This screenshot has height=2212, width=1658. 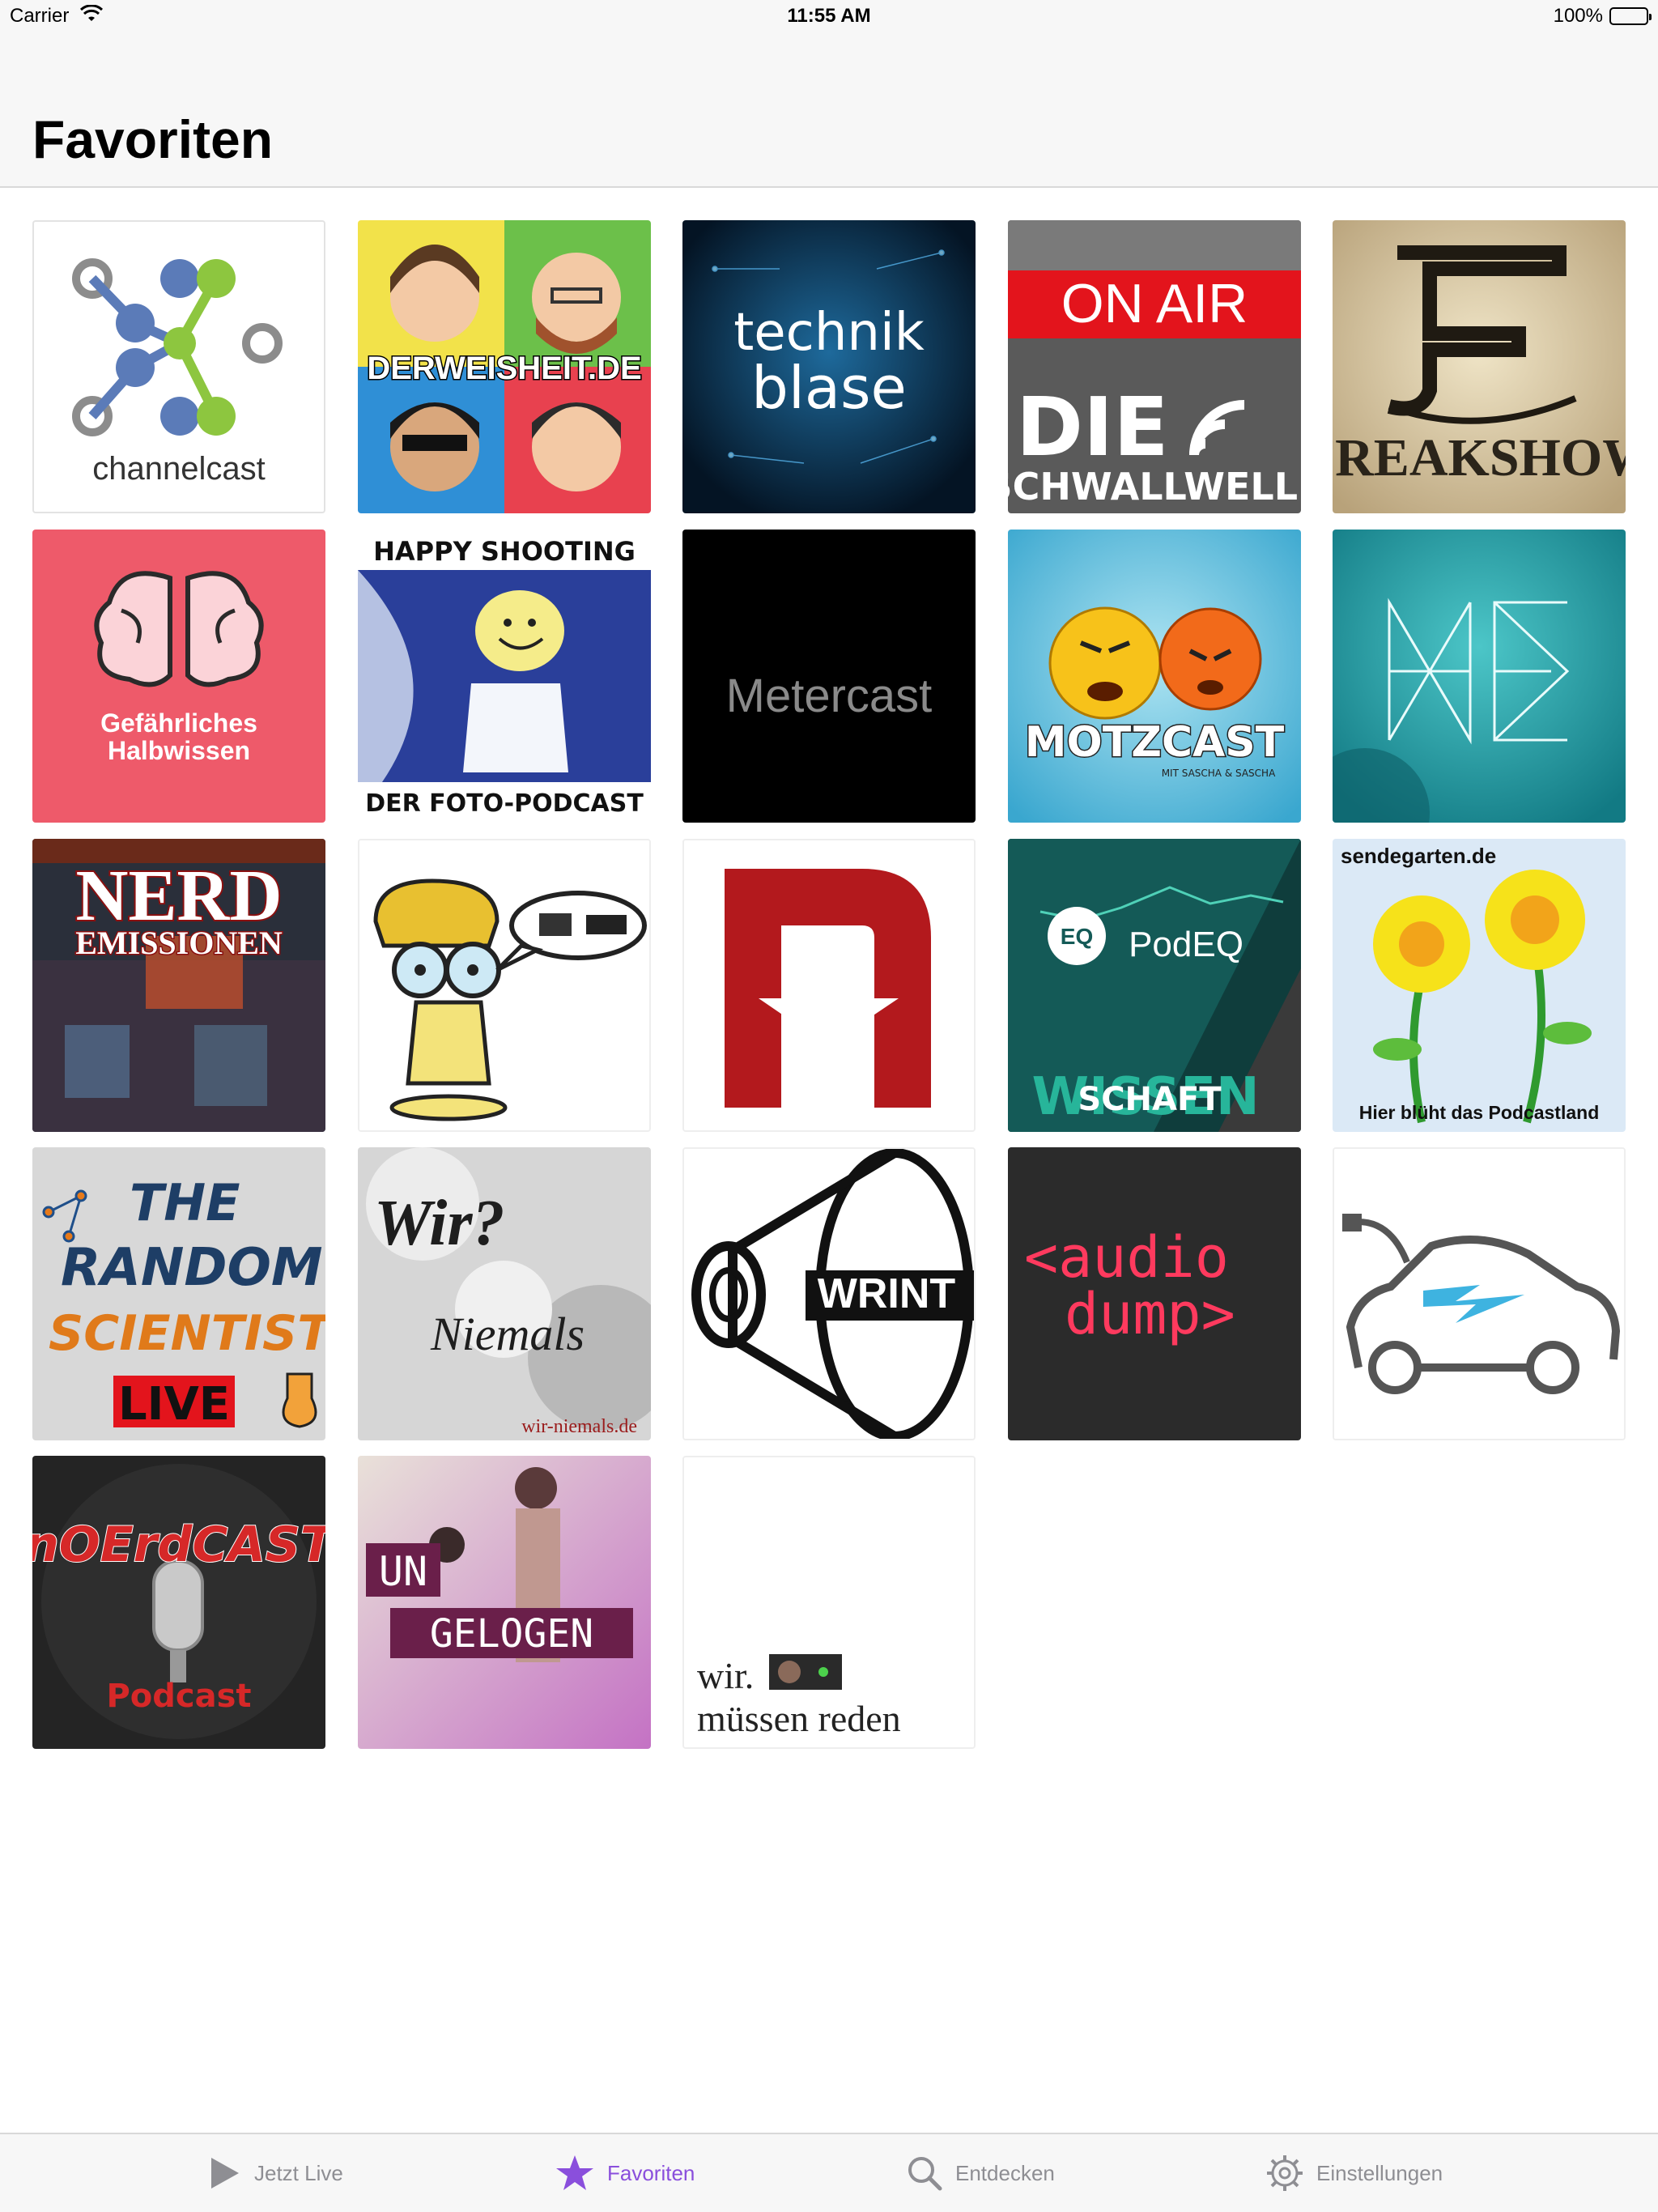 What do you see at coordinates (799, 1719) in the screenshot?
I see `svg-text: müssen reden` at bounding box center [799, 1719].